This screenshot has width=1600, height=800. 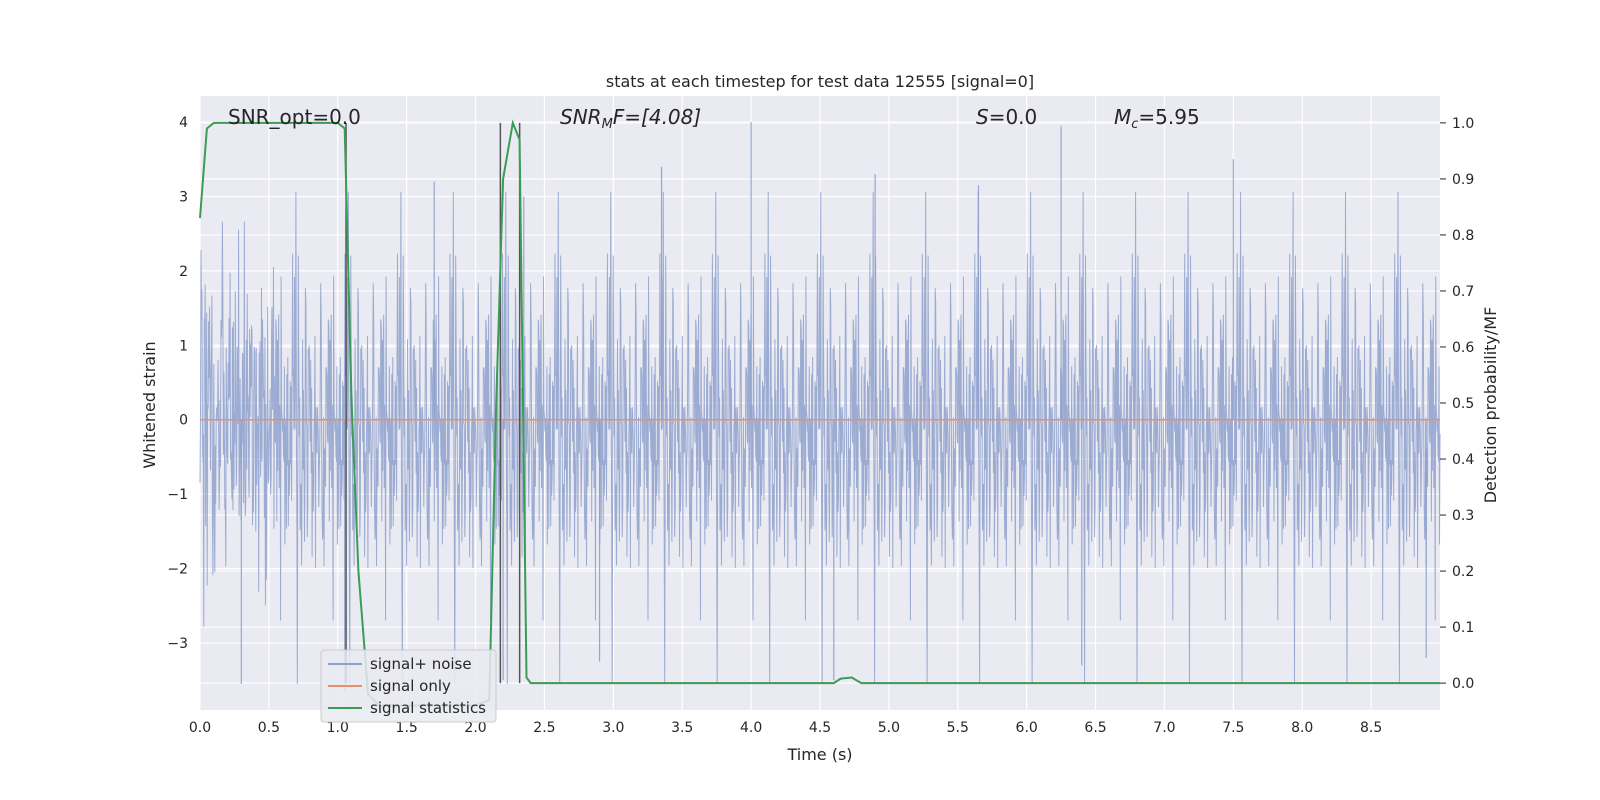 I want to click on x-tick-label: 0.5, so click(x=269, y=728).